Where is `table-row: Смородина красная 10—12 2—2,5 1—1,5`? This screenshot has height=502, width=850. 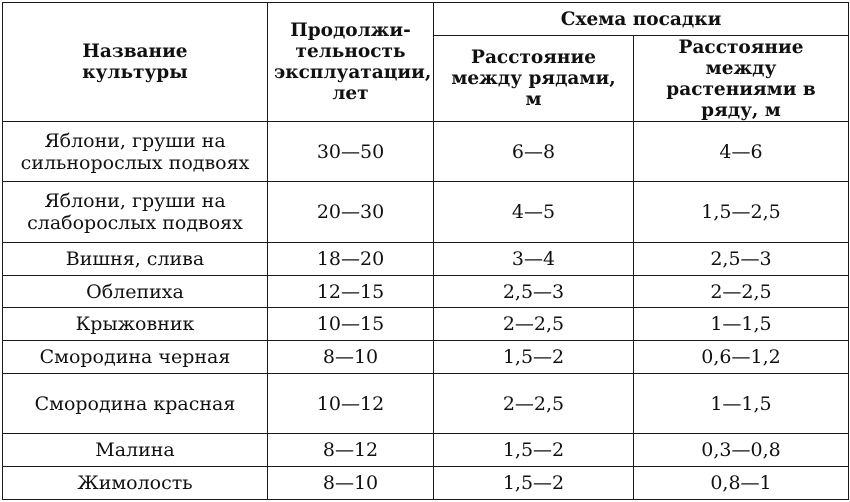
table-row: Смородина красная 10—12 2—2,5 1—1,5 is located at coordinates (426, 403).